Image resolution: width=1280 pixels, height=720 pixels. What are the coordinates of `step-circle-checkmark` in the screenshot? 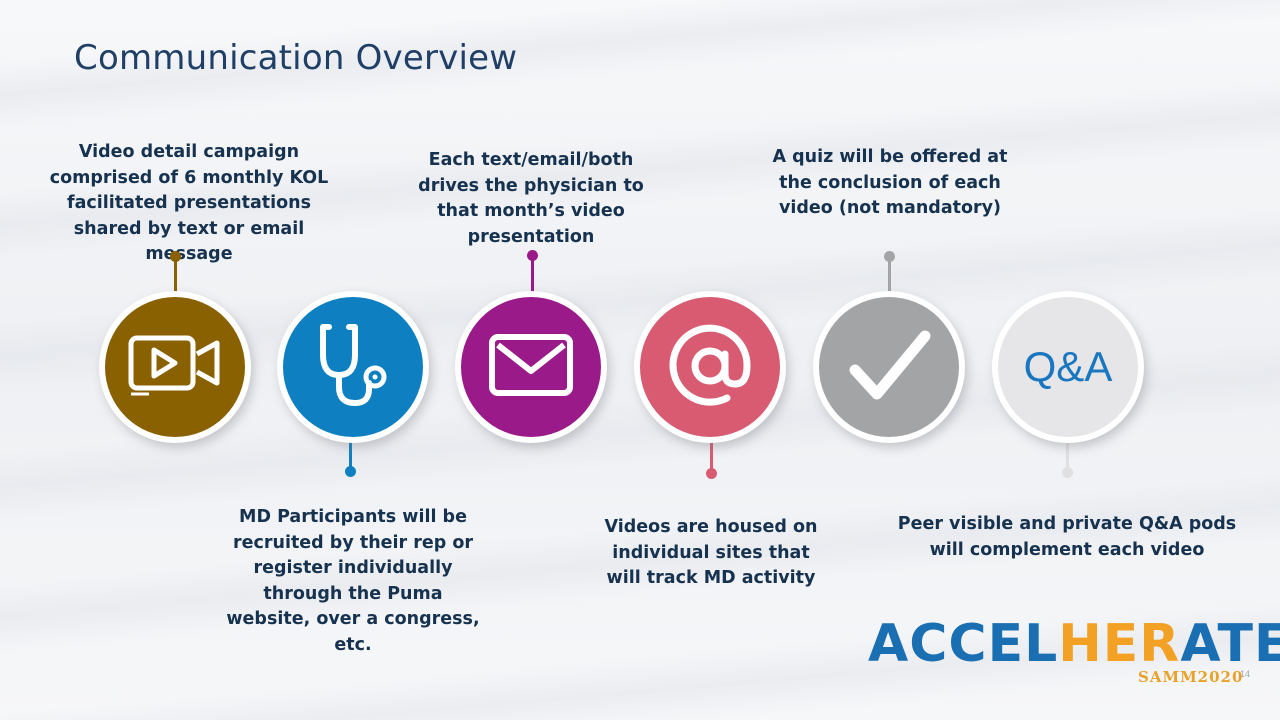 It's located at (889, 367).